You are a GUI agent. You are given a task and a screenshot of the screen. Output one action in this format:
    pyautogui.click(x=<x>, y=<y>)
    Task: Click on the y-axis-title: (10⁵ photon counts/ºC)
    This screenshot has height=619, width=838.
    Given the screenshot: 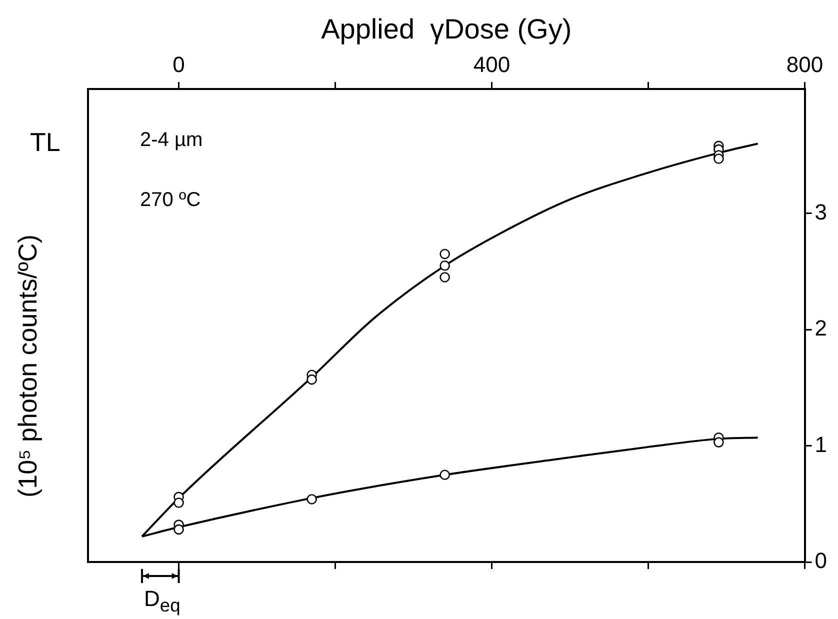 What is the action you would take?
    pyautogui.click(x=28, y=366)
    